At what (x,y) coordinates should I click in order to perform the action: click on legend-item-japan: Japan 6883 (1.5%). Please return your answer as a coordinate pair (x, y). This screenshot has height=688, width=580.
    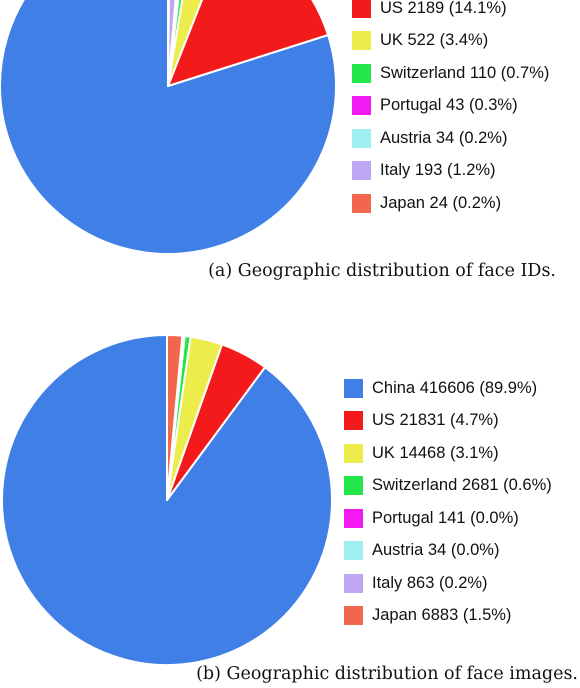
    Looking at the image, I should click on (448, 616).